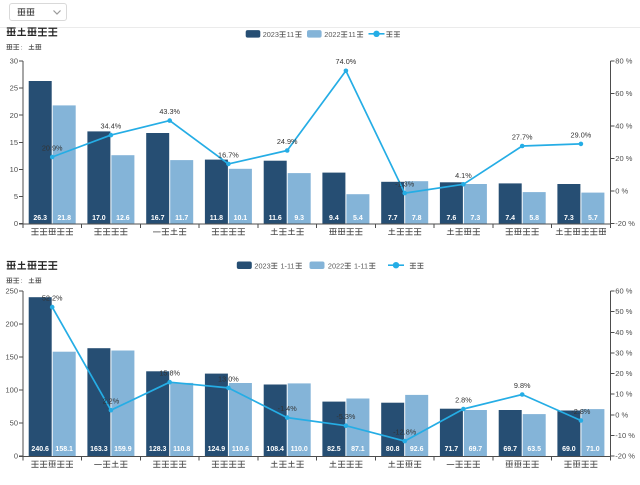  Describe the element at coordinates (463, 175) in the screenshot. I see `svg-text: 4.1%` at that location.